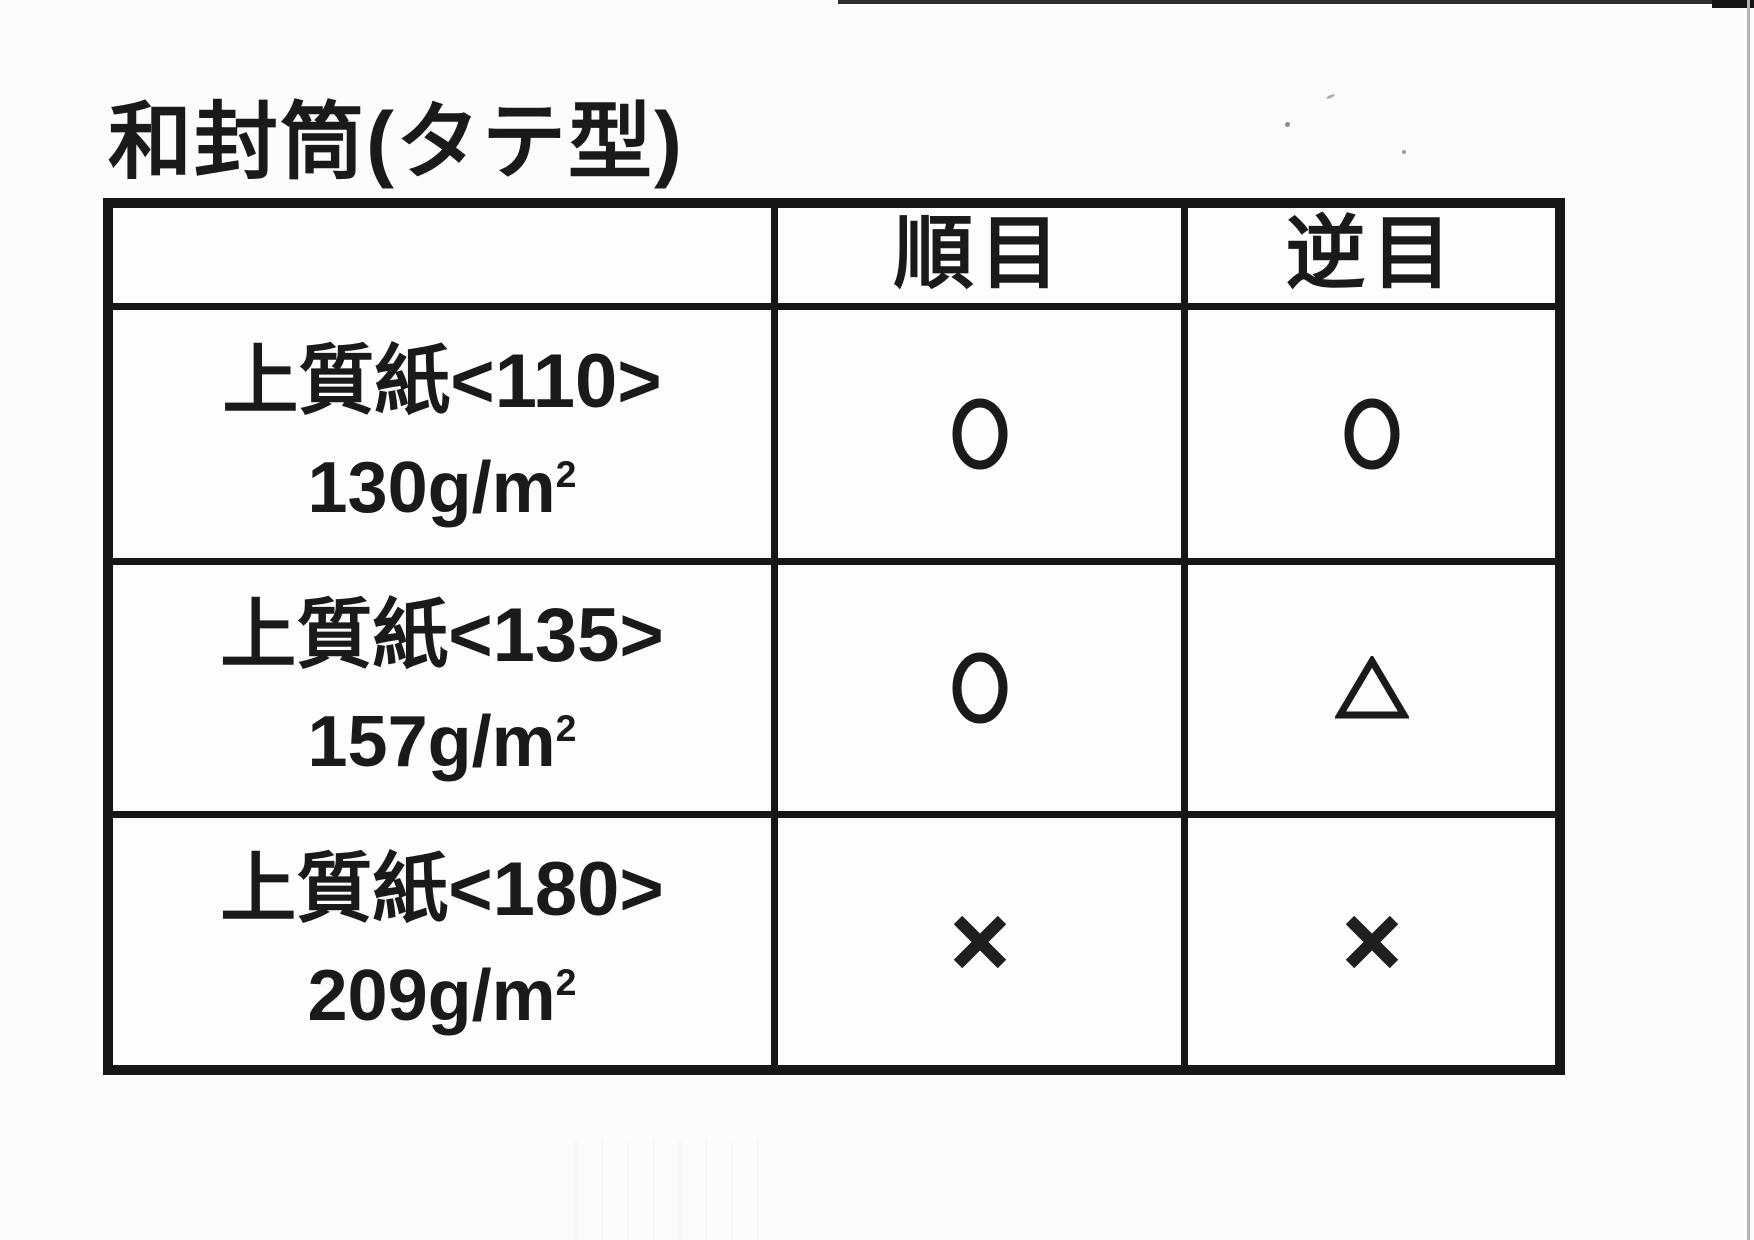  Describe the element at coordinates (445, 941) in the screenshot. I see `table-row-paper-180-label-cell: 上質紙<180> 209g/m2` at that location.